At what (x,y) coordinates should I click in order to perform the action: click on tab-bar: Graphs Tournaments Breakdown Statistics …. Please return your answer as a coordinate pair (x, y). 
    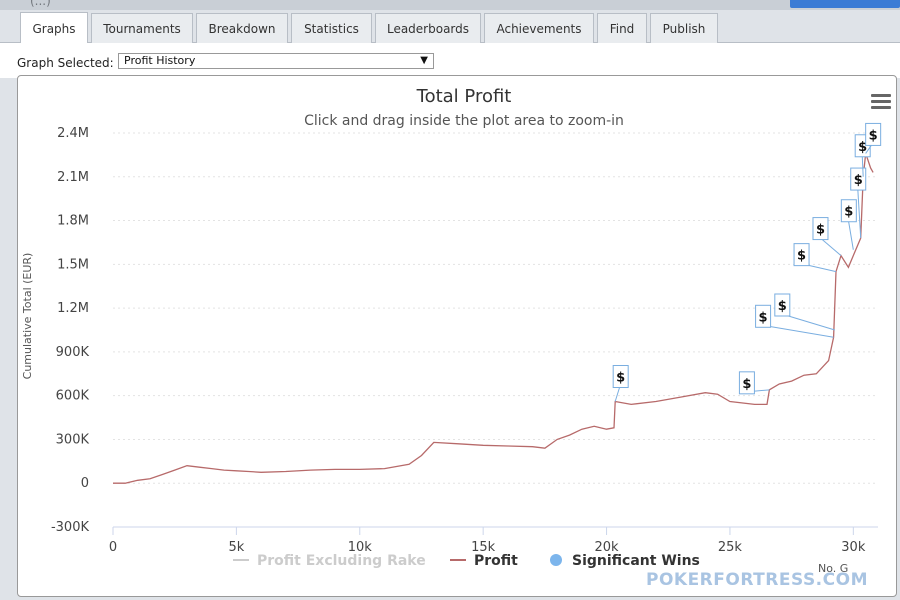
    Looking at the image, I should click on (450, 27).